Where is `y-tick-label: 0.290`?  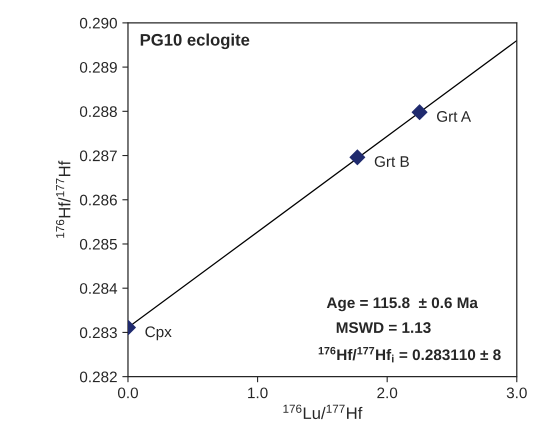
y-tick-label: 0.290 is located at coordinates (98, 23).